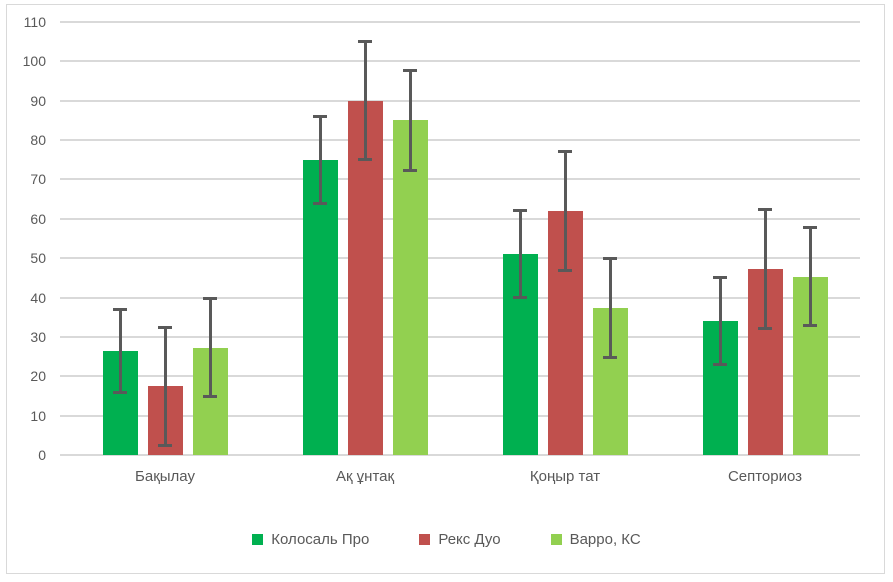 Image resolution: width=893 pixels, height=582 pixels. Describe the element at coordinates (23, 238) in the screenshot. I see `y-axis: 0 10 20 30 40 50 60 70 80 90 100 110` at that location.